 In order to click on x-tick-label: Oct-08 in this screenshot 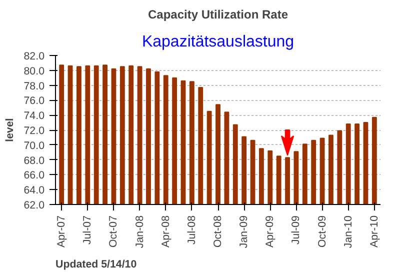, I will do `click(218, 231)`.